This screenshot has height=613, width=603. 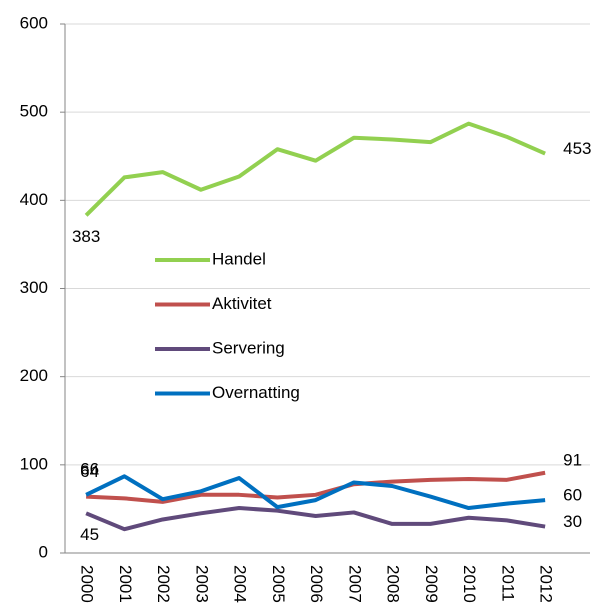 What do you see at coordinates (242, 303) in the screenshot?
I see `legend-label: Aktivitet` at bounding box center [242, 303].